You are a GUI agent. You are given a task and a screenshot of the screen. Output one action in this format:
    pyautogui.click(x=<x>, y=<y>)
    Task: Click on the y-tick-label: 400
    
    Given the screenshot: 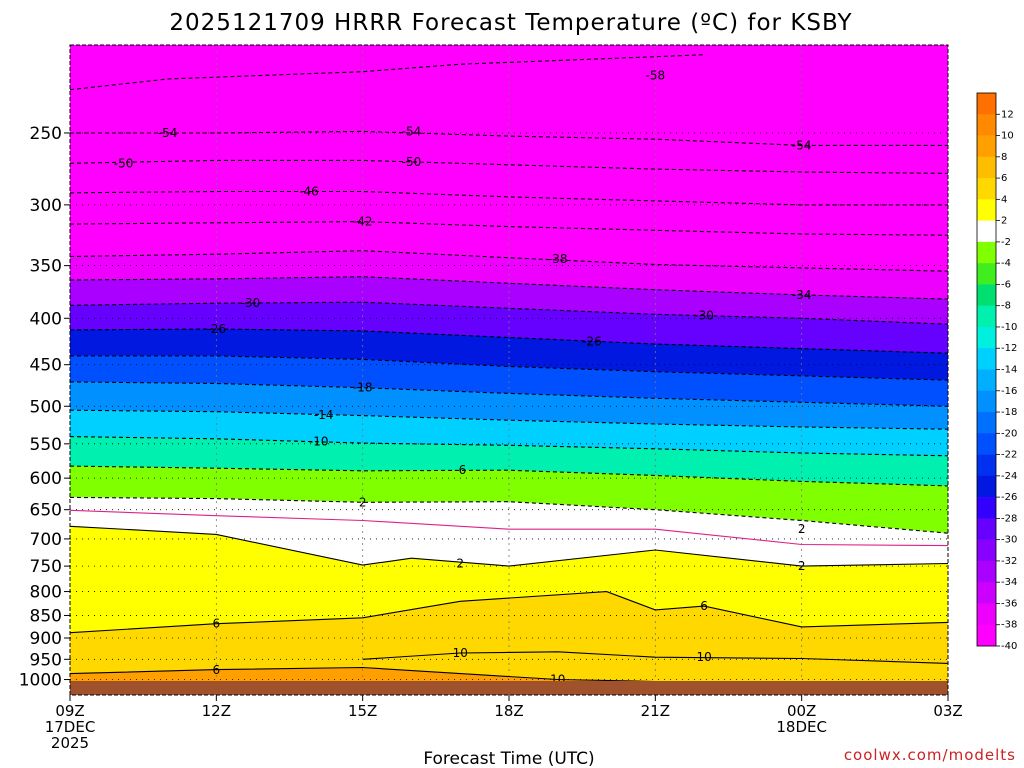 What is the action you would take?
    pyautogui.click(x=46, y=319)
    